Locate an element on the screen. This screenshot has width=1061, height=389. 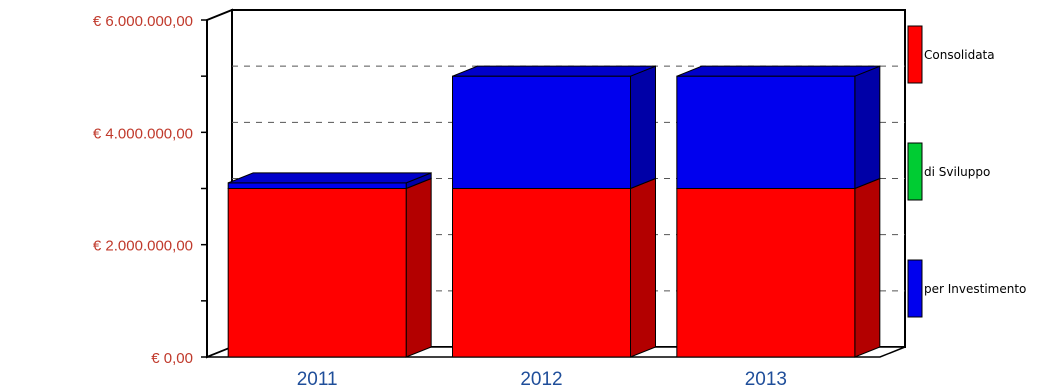
y-tick-label: € 4.000.000,00 is located at coordinates (143, 133).